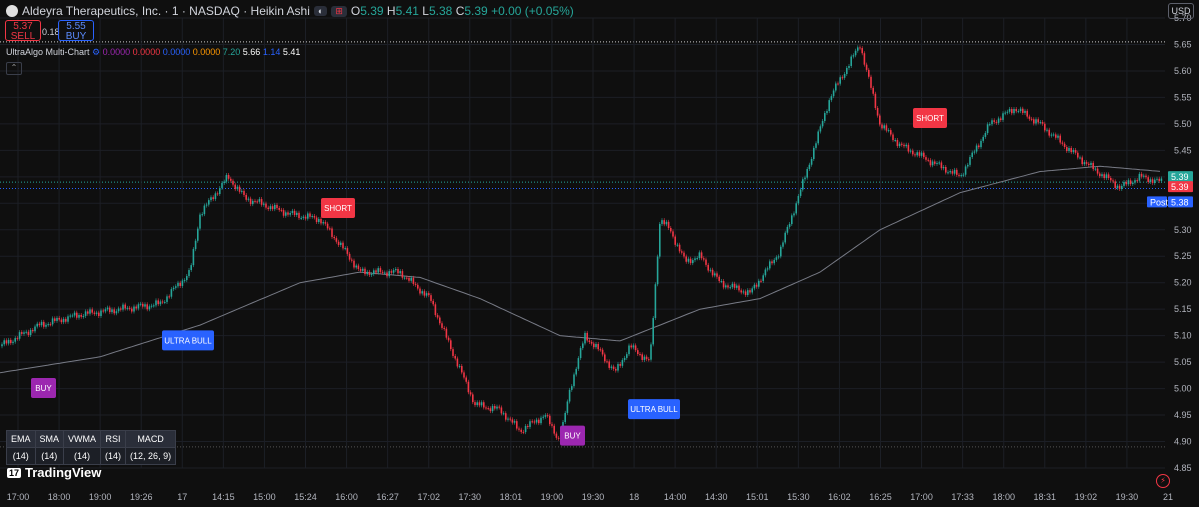 The image size is (1199, 507). What do you see at coordinates (14, 68) in the screenshot?
I see `collapse-chevron-icon: ⌃` at bounding box center [14, 68].